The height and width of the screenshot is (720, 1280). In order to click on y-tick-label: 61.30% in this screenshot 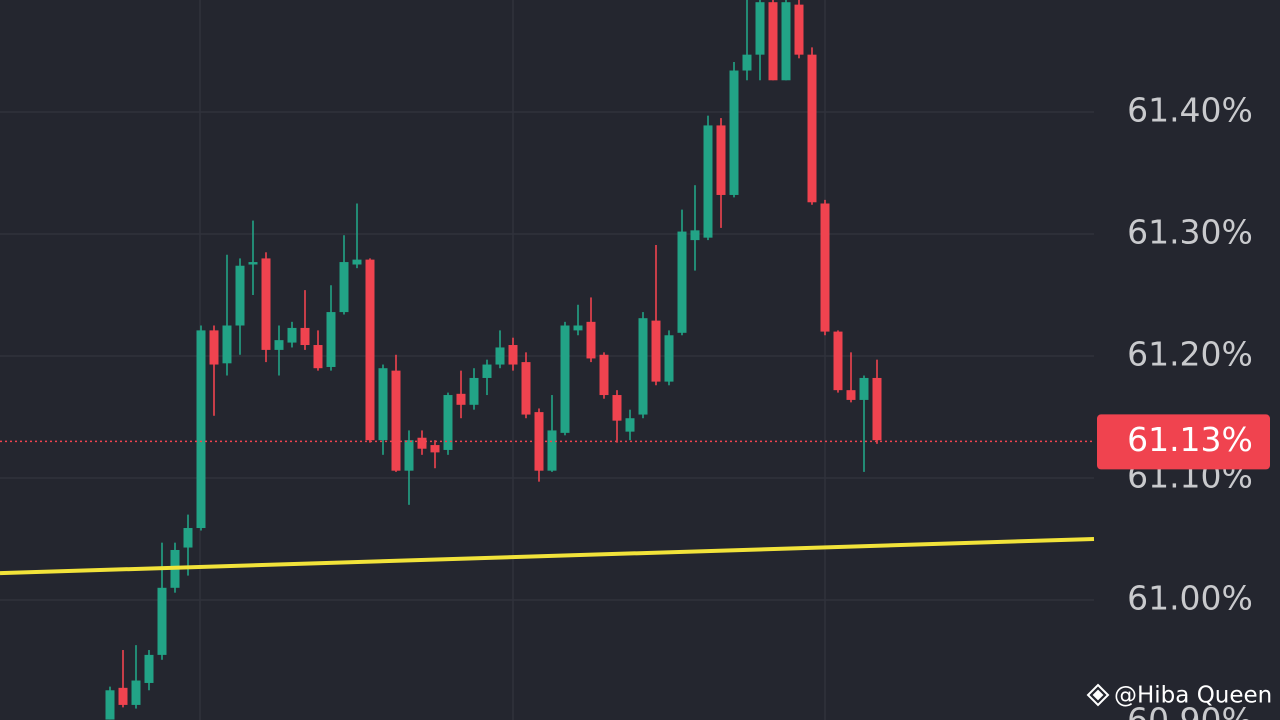, I will do `click(1190, 232)`.